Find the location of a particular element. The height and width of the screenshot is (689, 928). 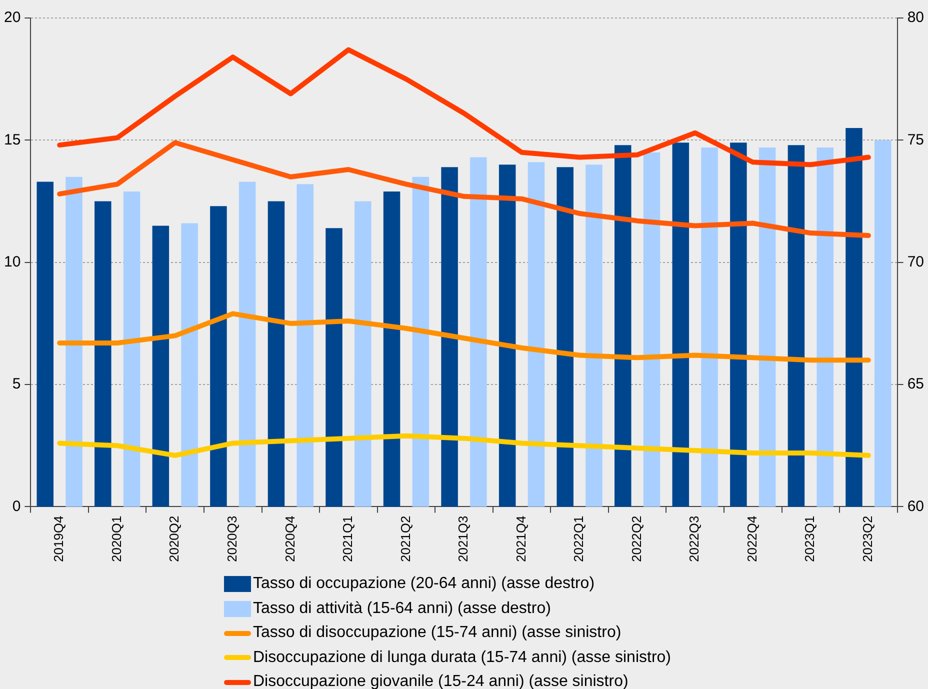

legend-label: Tasso di disoccupazione (15-74 anni) (asse sinistro) is located at coordinates (437, 633).